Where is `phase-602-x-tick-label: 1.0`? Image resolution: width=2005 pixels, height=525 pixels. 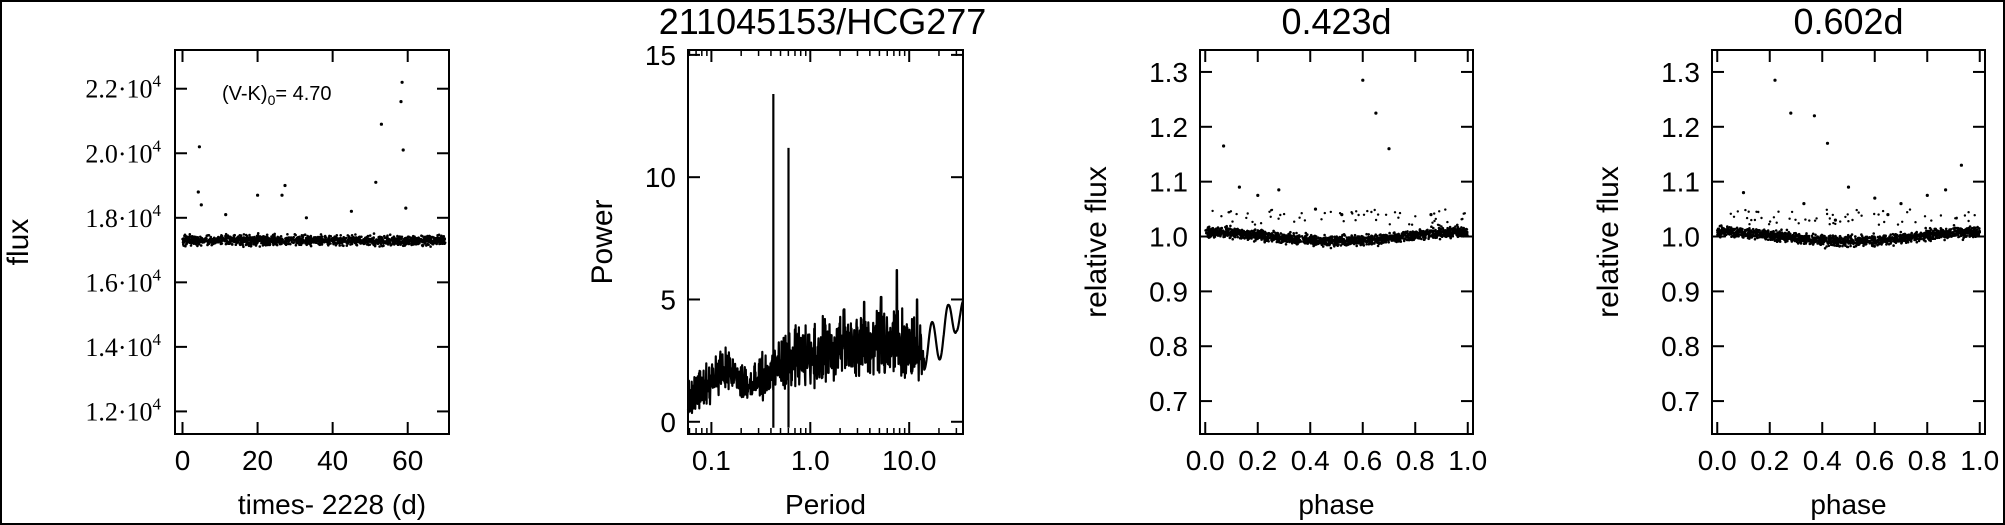 phase-602-x-tick-label: 1.0 is located at coordinates (1979, 460).